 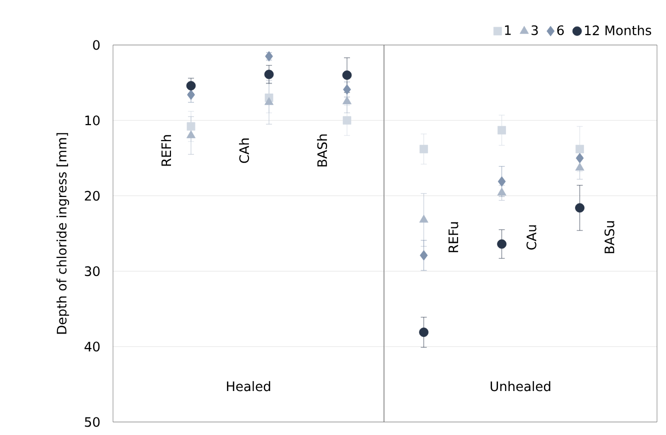 What do you see at coordinates (535, 30) in the screenshot?
I see `legend-label: 3` at bounding box center [535, 30].